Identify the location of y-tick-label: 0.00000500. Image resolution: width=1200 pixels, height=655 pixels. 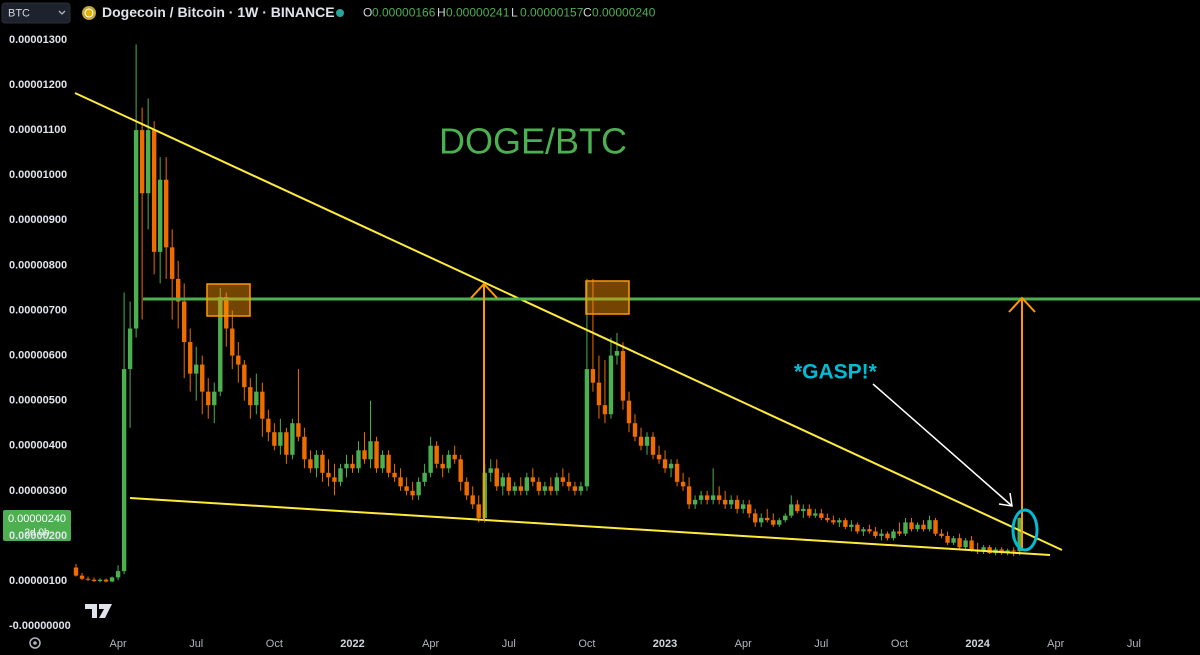
(38, 401).